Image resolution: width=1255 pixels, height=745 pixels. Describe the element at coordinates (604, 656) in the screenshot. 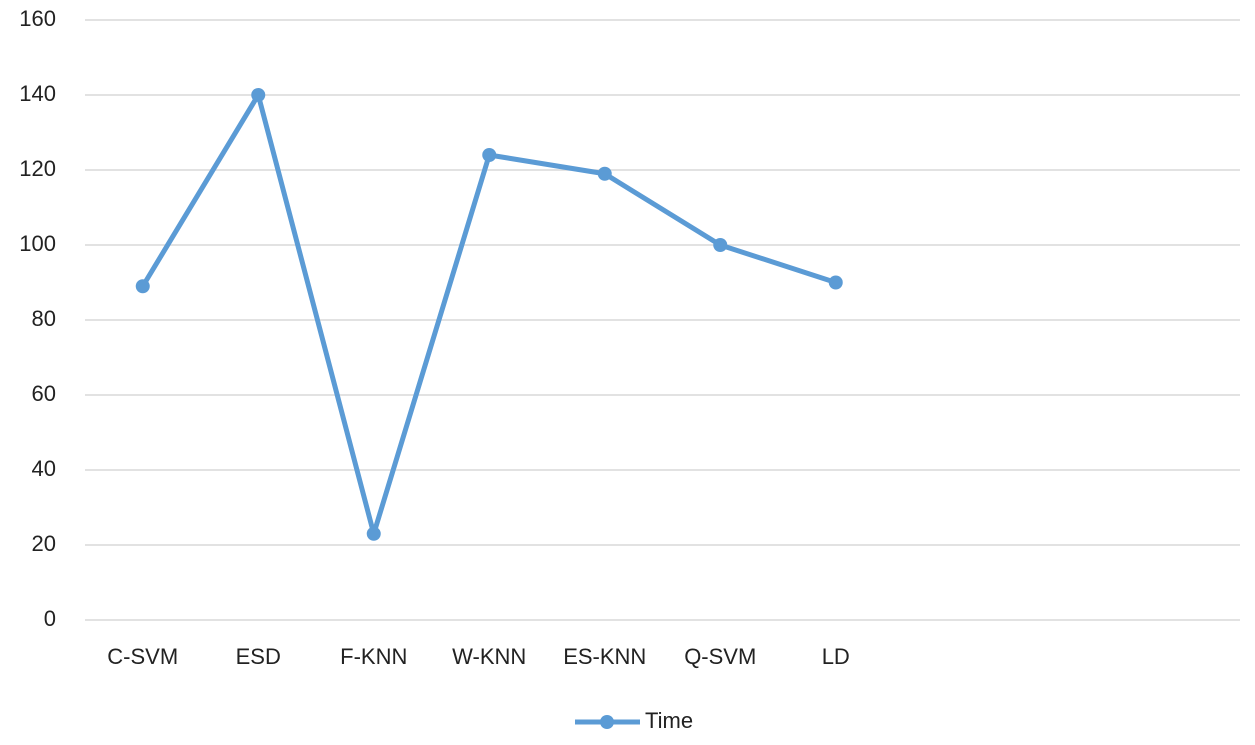

I see `x-tick-label: ES-KNN` at that location.